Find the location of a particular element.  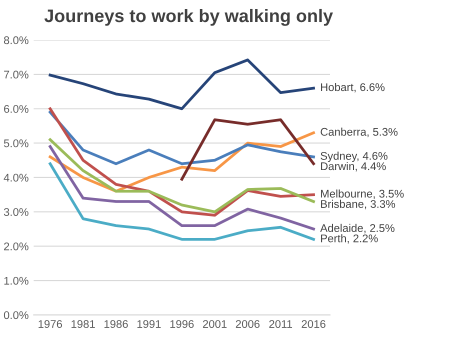

x-tick-label: 1996 is located at coordinates (182, 324).